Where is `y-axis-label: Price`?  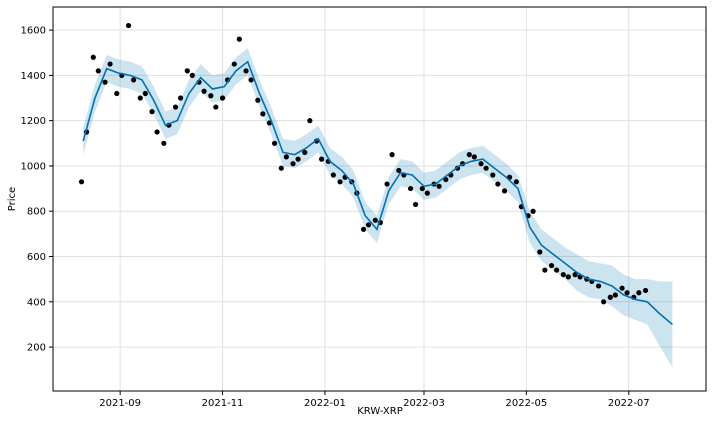
y-axis-label: Price is located at coordinates (12, 199).